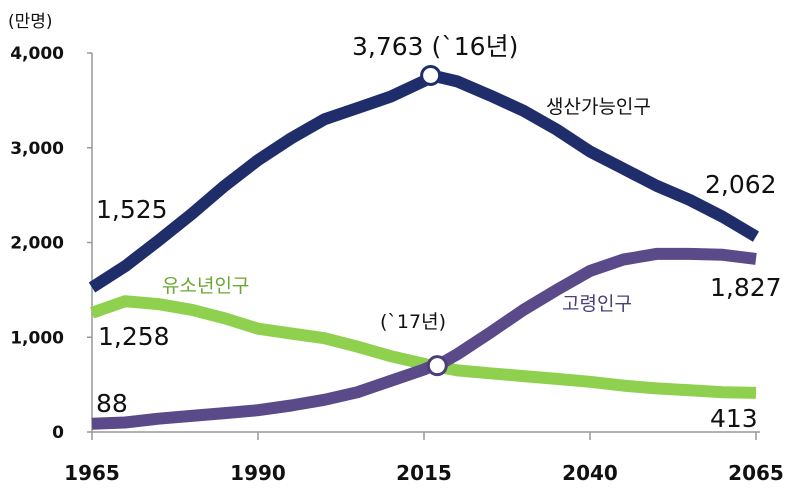  Describe the element at coordinates (741, 184) in the screenshot. I see `data-label-working-end: 2,062` at that location.